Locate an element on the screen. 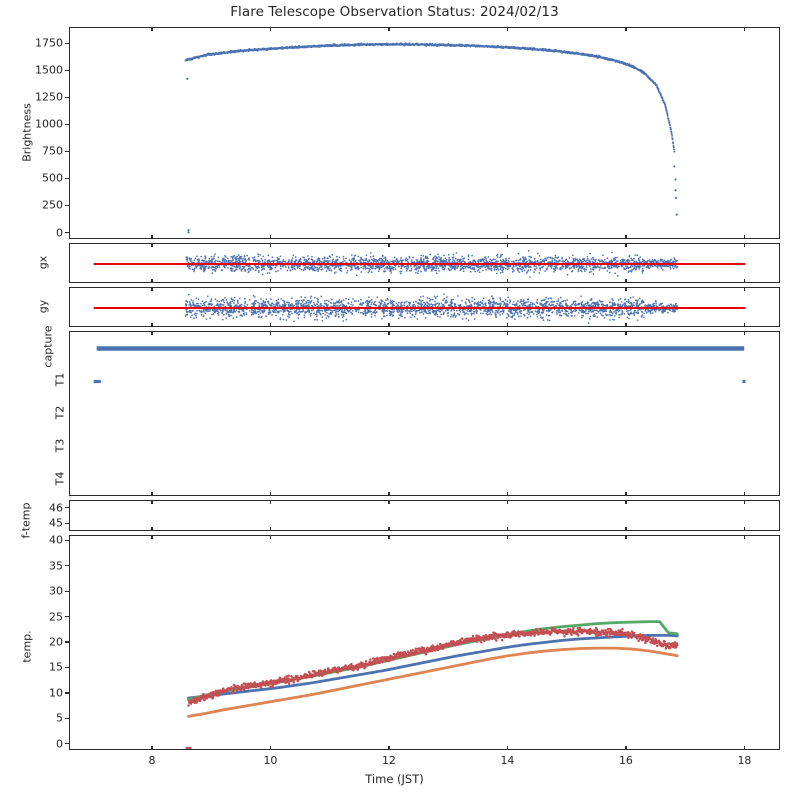 This screenshot has height=798, width=789. gy-plot-area is located at coordinates (419, 308).